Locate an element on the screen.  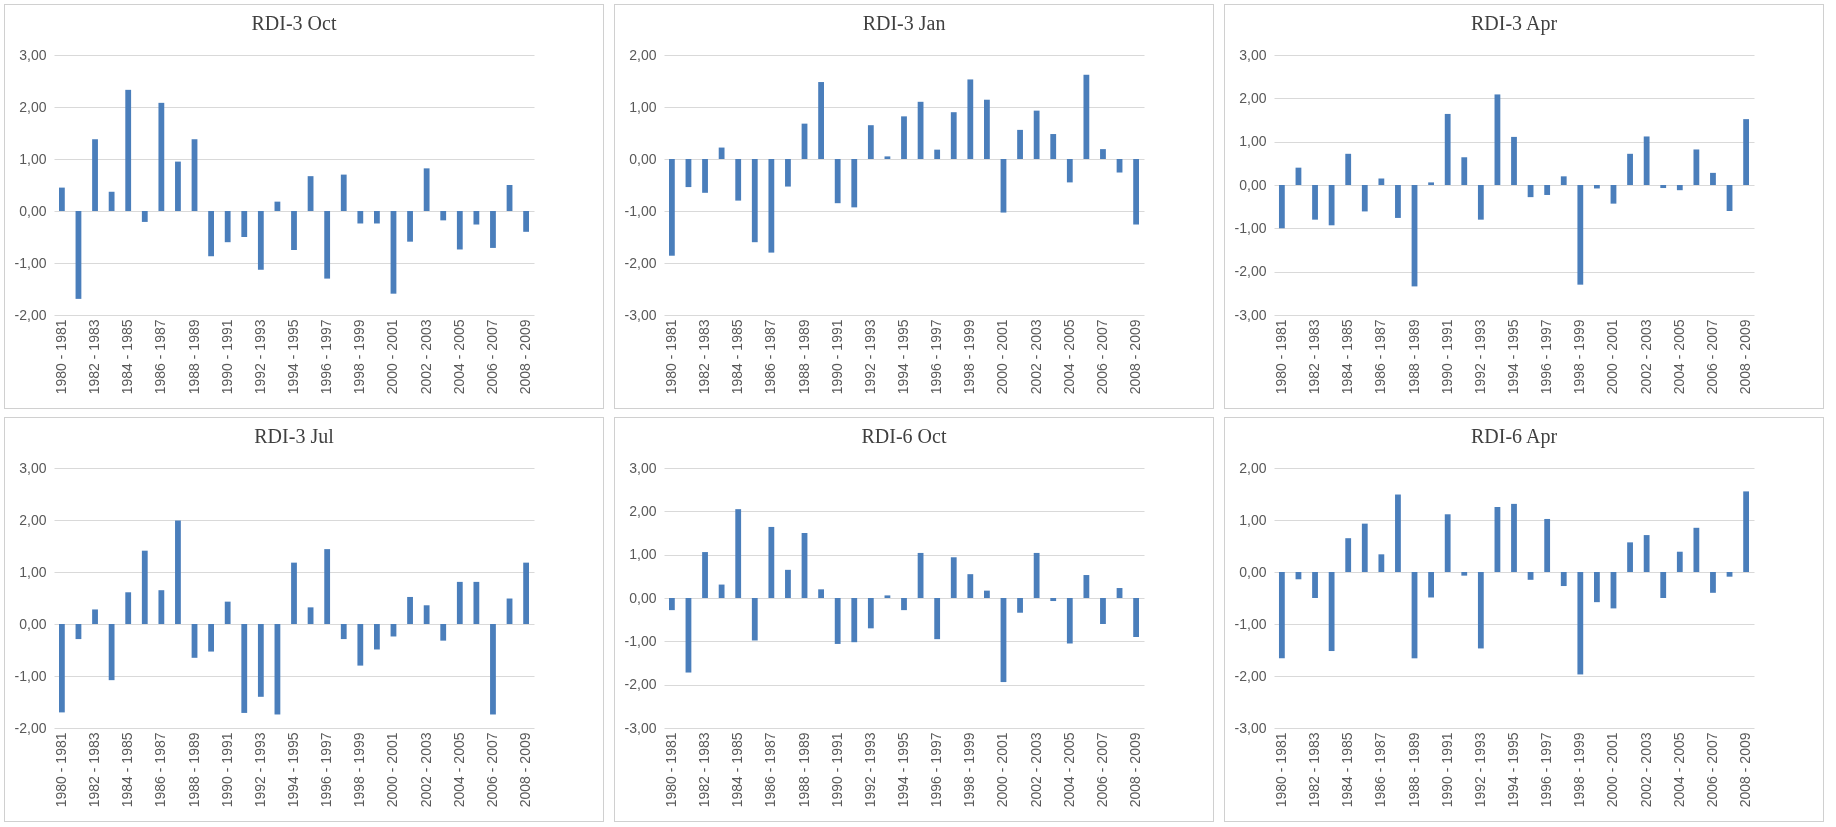
y-tick-label: 0,00 is located at coordinates (1253, 571).